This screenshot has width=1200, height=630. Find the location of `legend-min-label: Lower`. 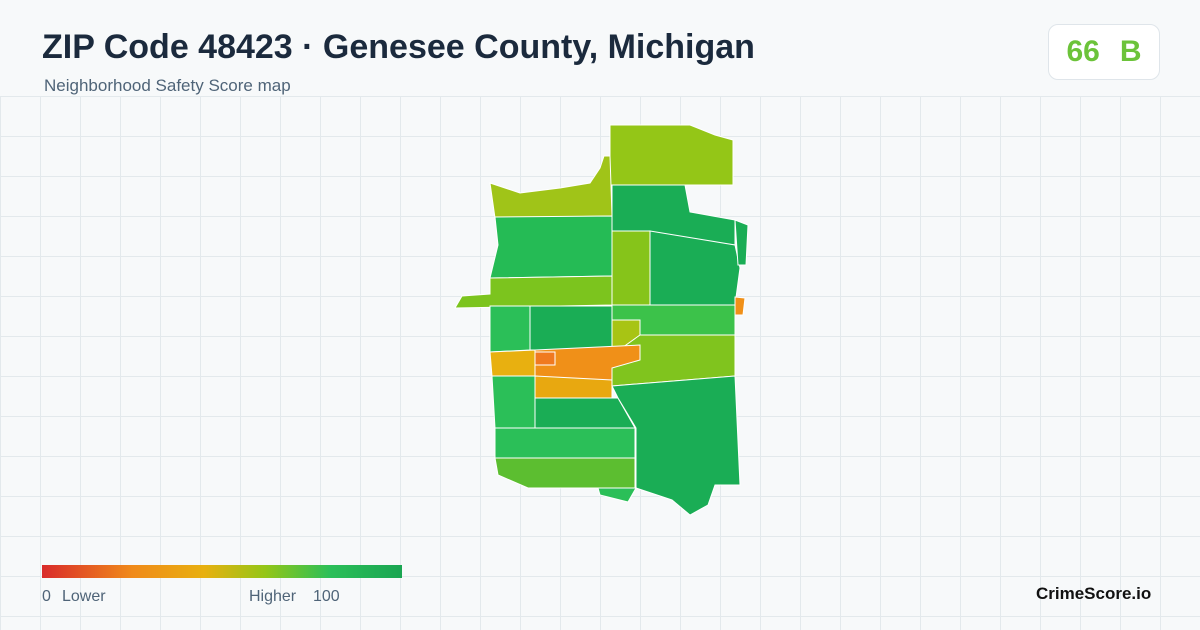

legend-min-label: Lower is located at coordinates (84, 596).